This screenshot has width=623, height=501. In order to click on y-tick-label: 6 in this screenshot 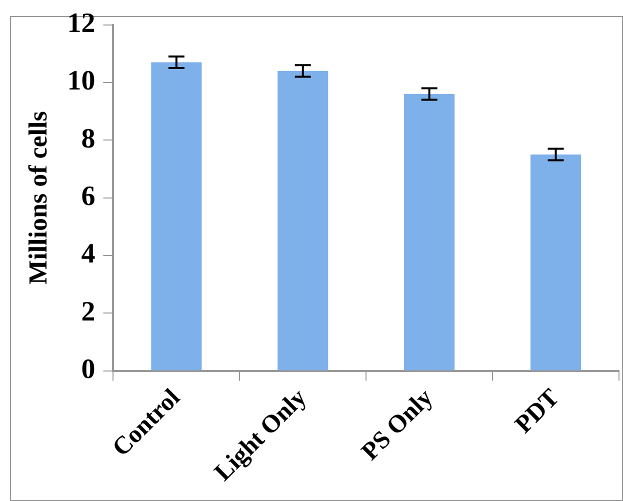, I will do `click(88, 196)`.